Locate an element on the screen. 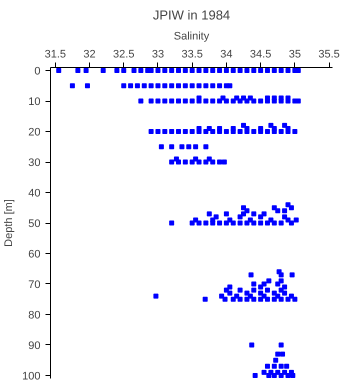  chart-title: JPIW in 1984 is located at coordinates (191, 15).